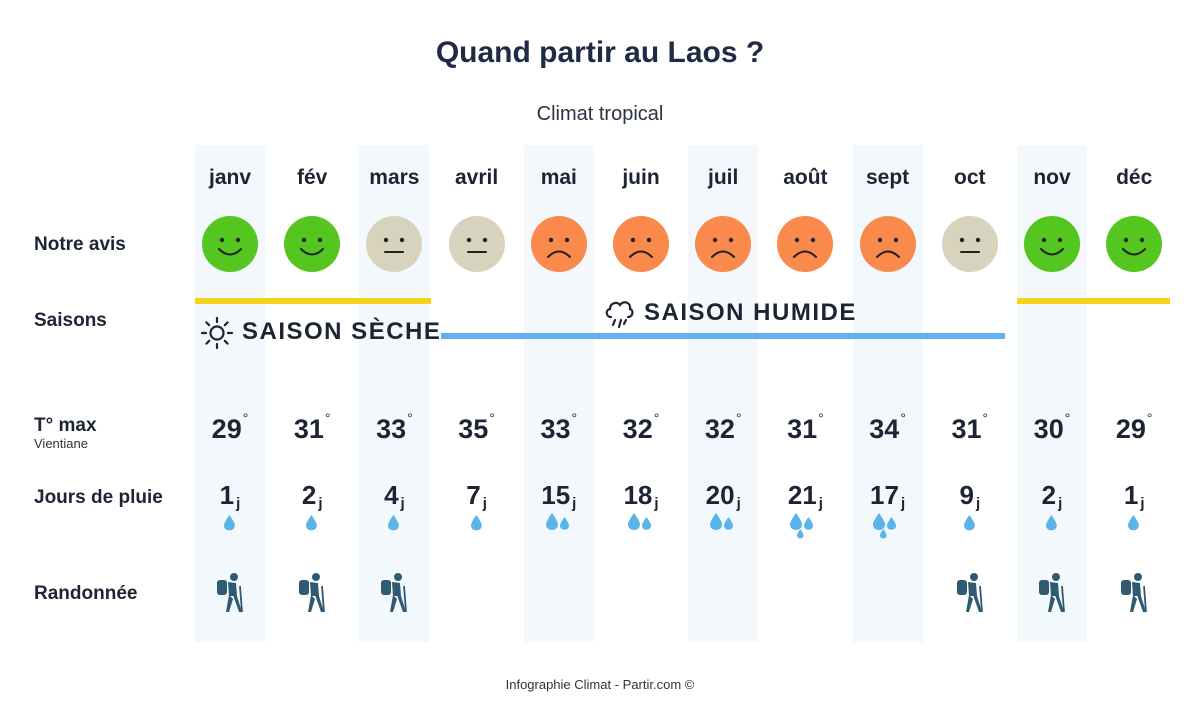  Describe the element at coordinates (558, 177) in the screenshot. I see `month-label: mai` at that location.